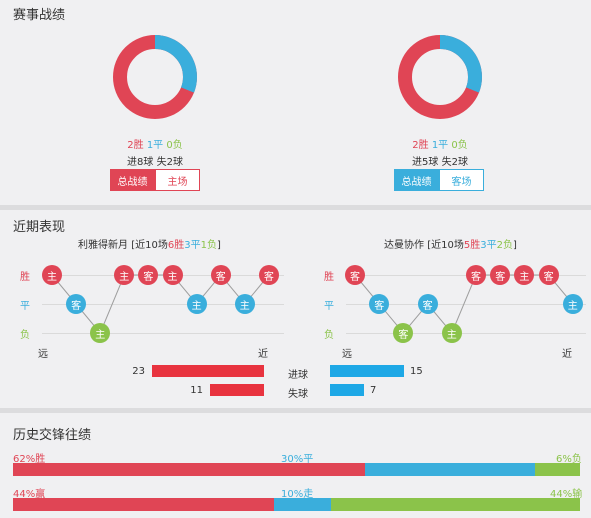  I want to click on away-summary-prefix: [近10场, so click(445, 245).